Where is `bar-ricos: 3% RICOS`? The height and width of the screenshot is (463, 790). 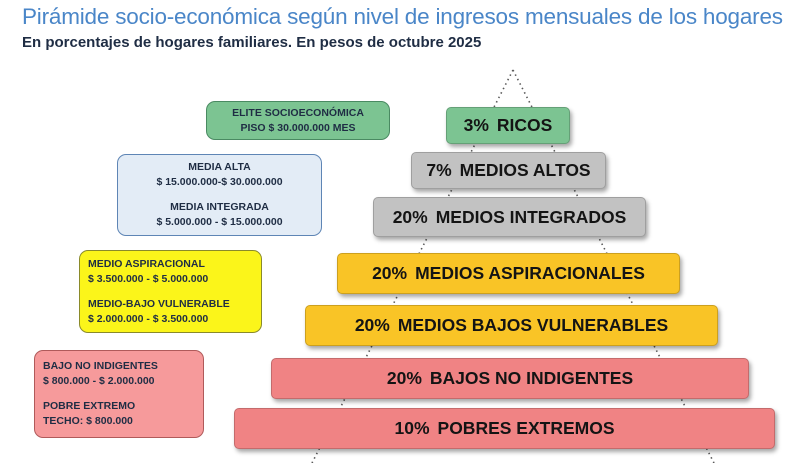 bar-ricos: 3% RICOS is located at coordinates (508, 125).